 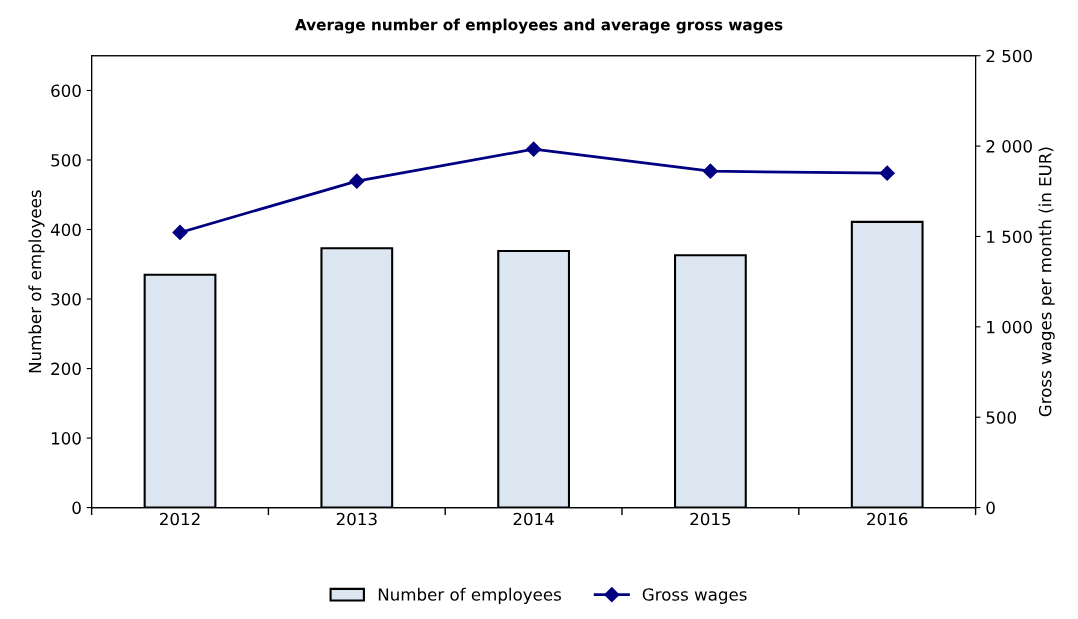 What do you see at coordinates (65, 230) in the screenshot?
I see `y-tick-label: 400` at bounding box center [65, 230].